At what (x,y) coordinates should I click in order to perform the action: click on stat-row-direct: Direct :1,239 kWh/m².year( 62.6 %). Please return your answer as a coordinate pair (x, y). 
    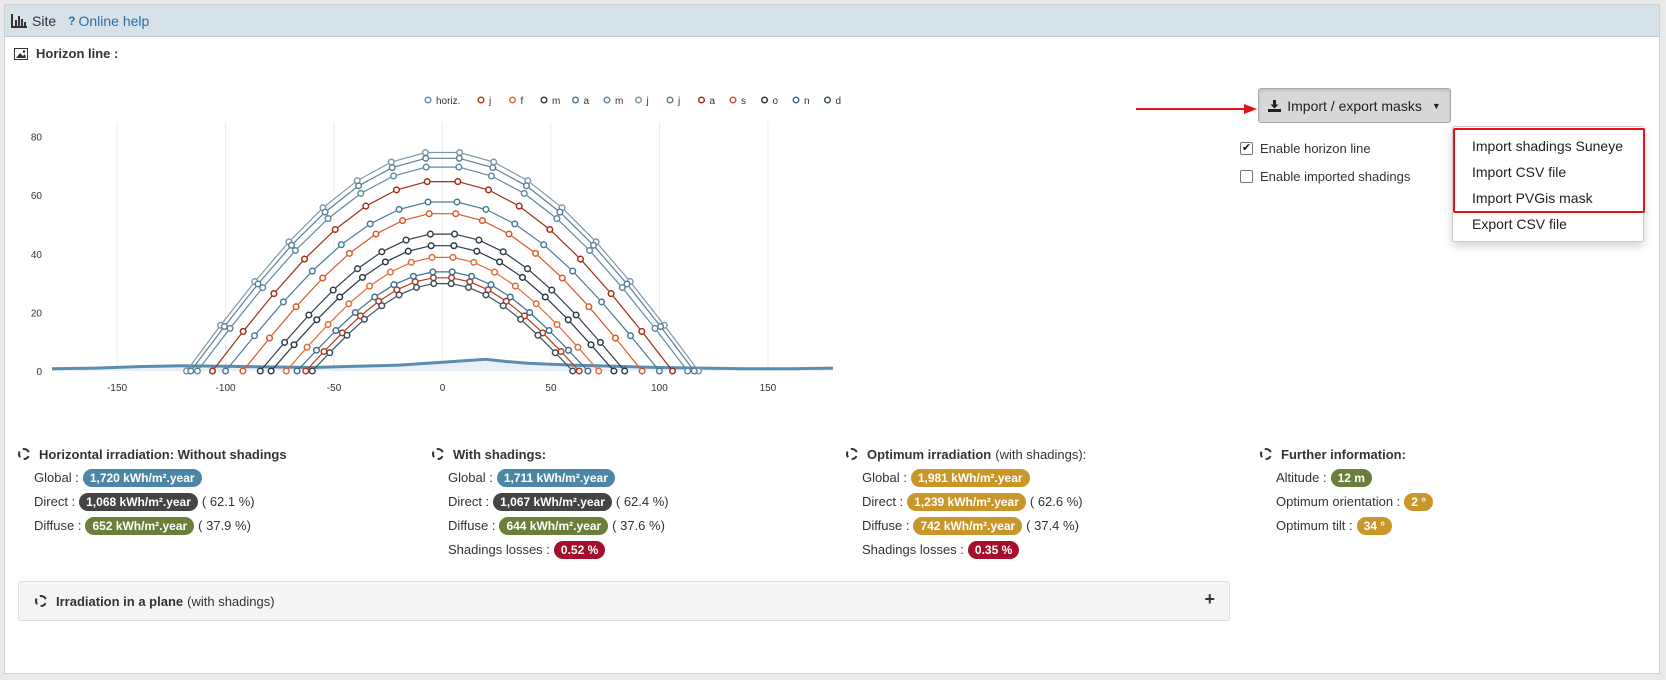
    Looking at the image, I should click on (974, 501).